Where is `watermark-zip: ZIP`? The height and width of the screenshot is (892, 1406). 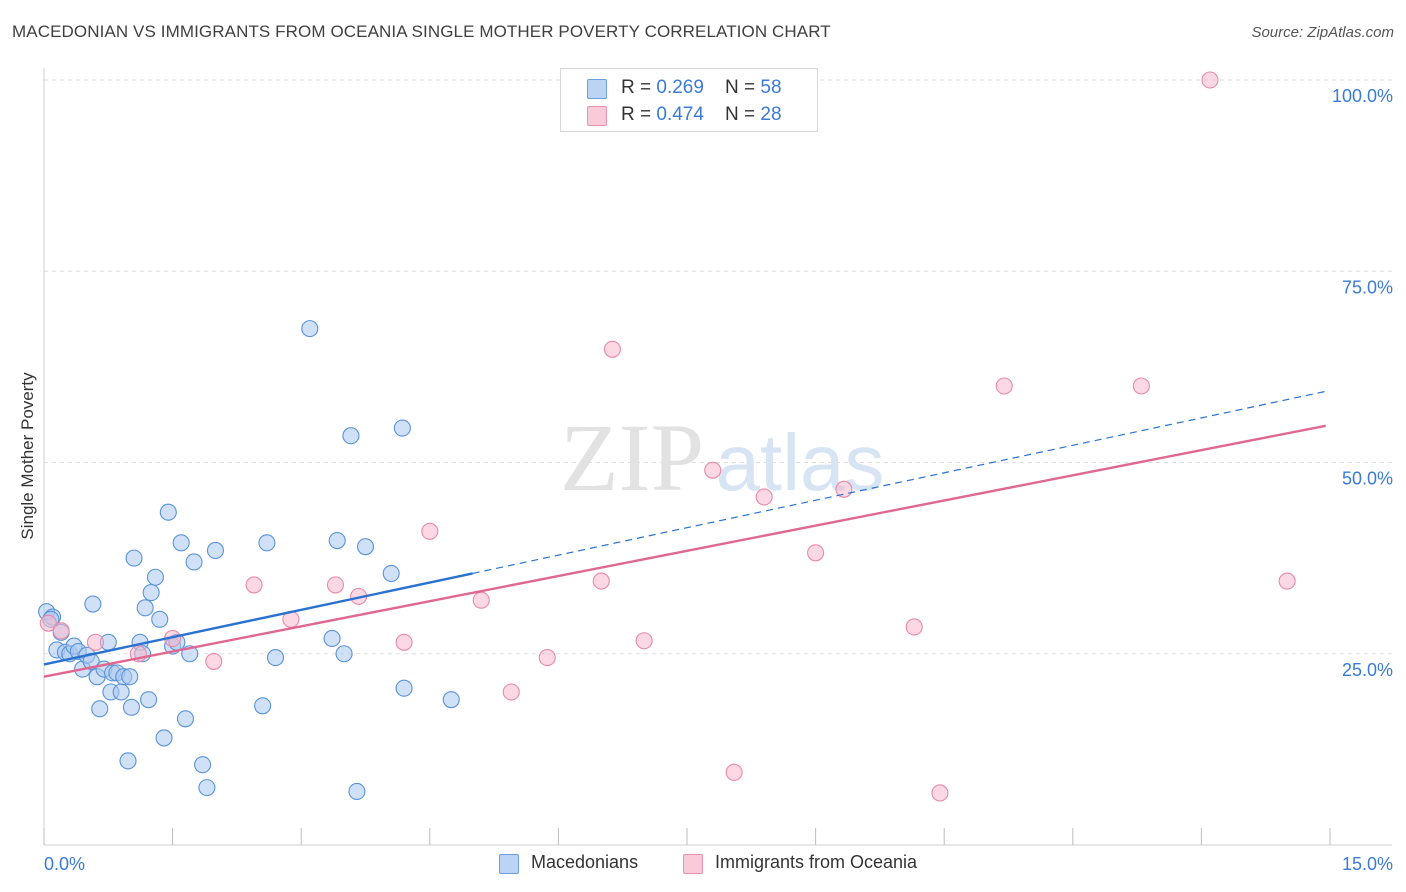 watermark-zip: ZIP is located at coordinates (632, 457).